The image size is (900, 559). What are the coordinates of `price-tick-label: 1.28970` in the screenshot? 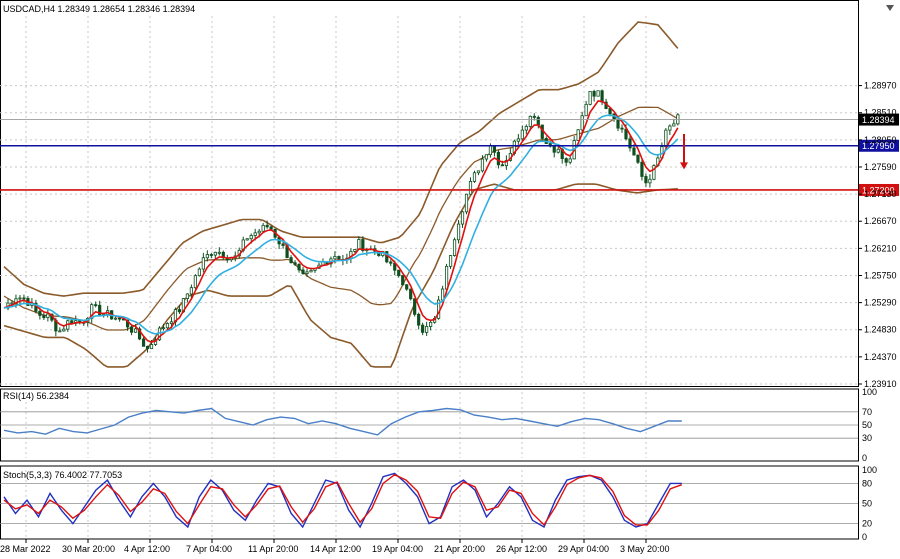 It's located at (880, 86).